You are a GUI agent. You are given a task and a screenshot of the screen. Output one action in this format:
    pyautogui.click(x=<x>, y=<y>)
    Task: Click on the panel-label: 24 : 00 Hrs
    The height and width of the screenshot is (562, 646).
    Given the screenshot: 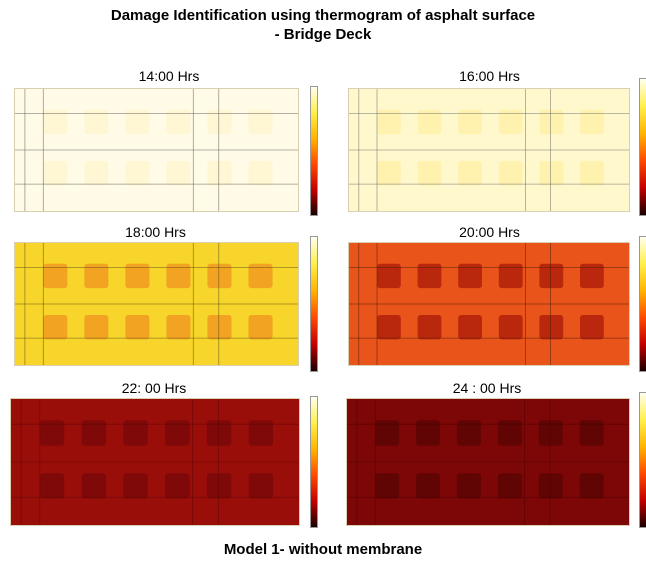 What is the action you would take?
    pyautogui.click(x=487, y=388)
    